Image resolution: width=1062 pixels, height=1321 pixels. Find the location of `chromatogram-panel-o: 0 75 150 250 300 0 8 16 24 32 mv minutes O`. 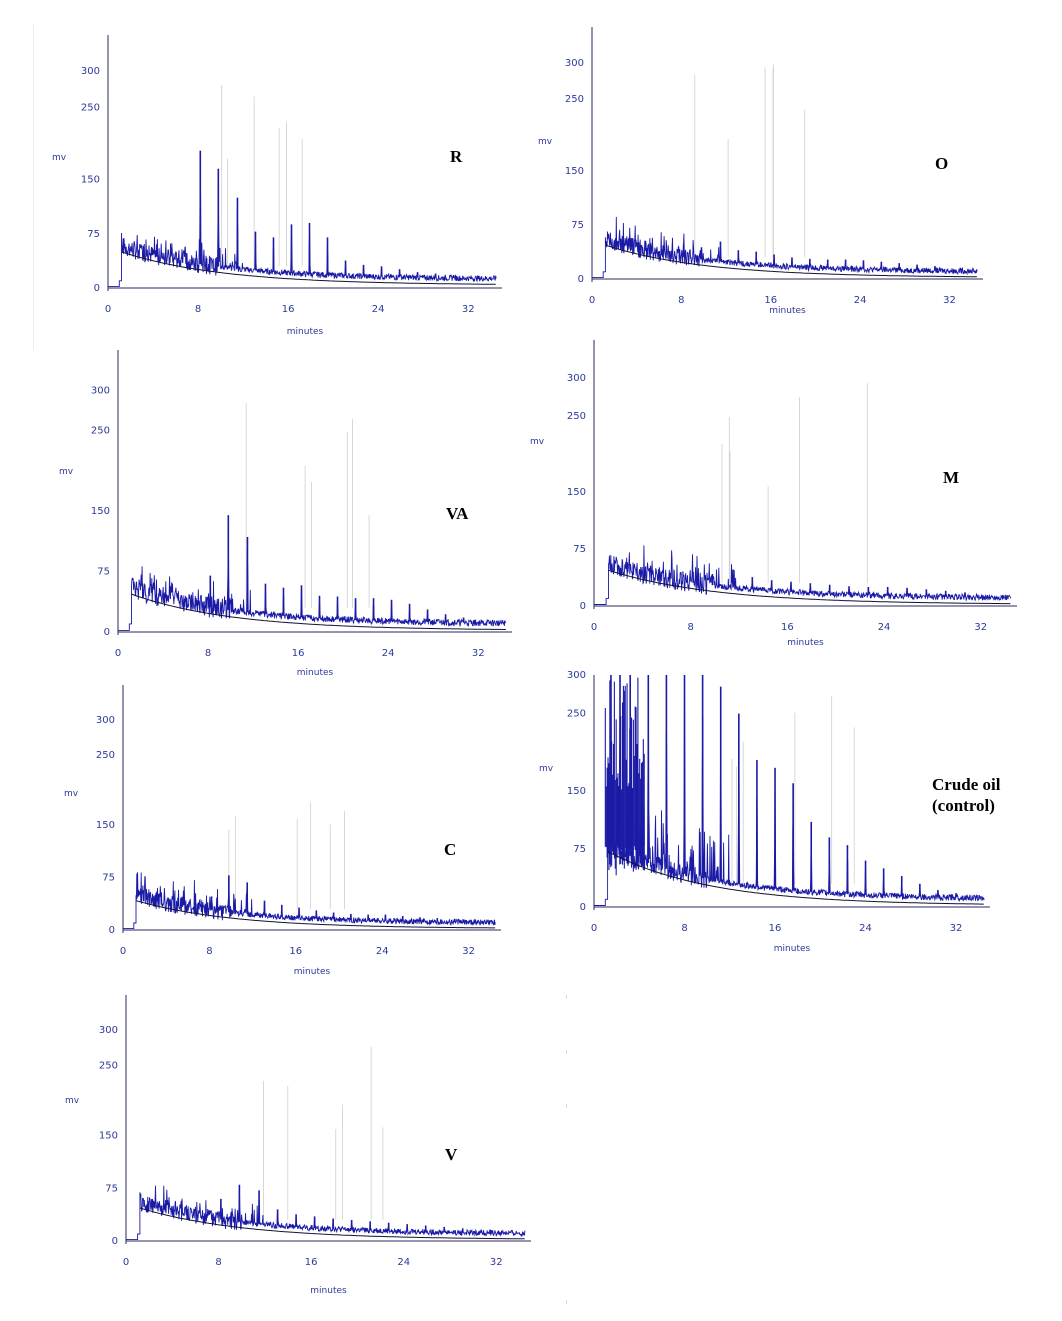

chromatogram-panel-o: 0 75 150 250 300 0 8 16 24 32 mv minutes O is located at coordinates (760, 172).